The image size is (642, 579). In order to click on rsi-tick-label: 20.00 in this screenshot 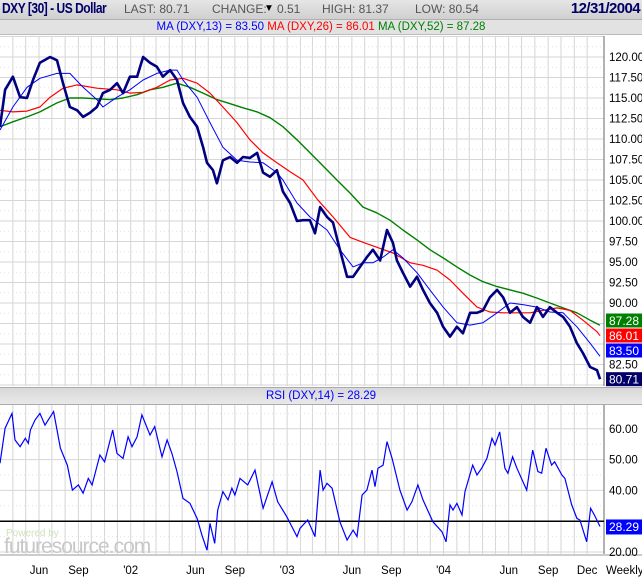, I will do `click(623, 553)`.